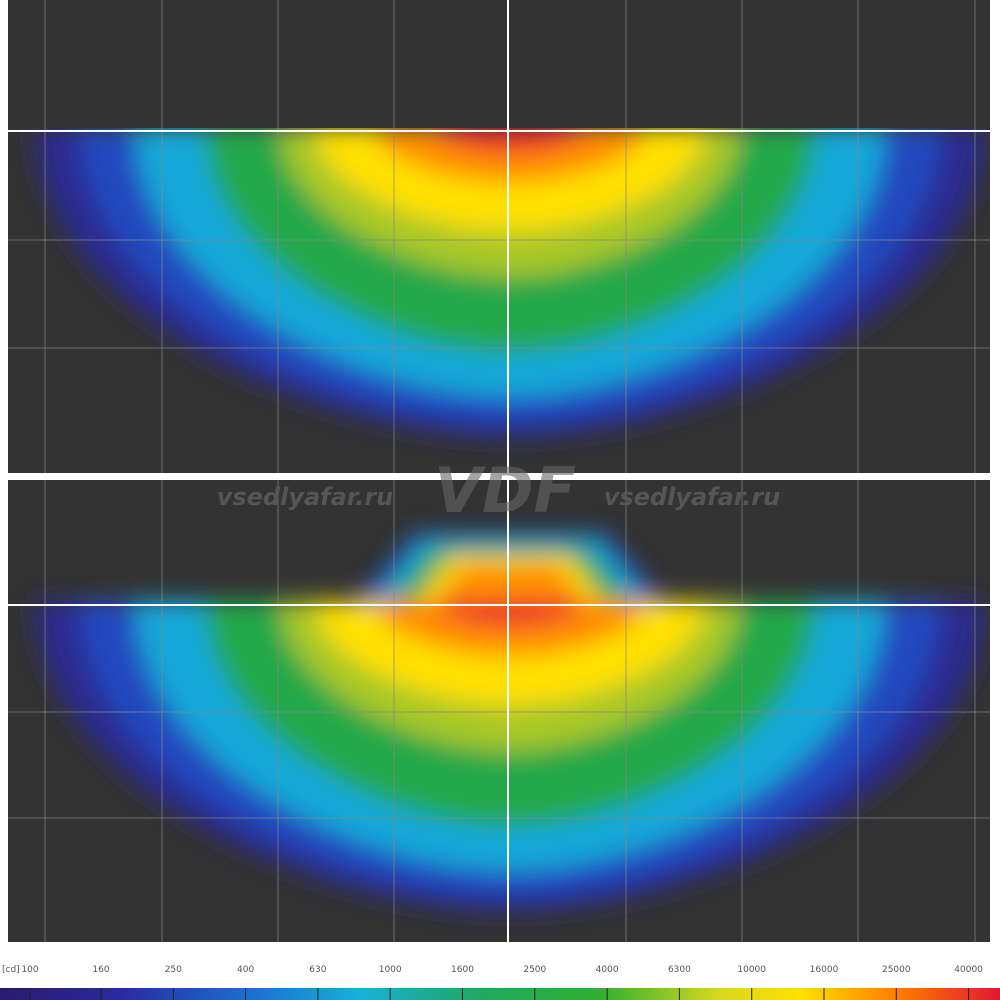  I want to click on legend-label: 10000, so click(751, 970).